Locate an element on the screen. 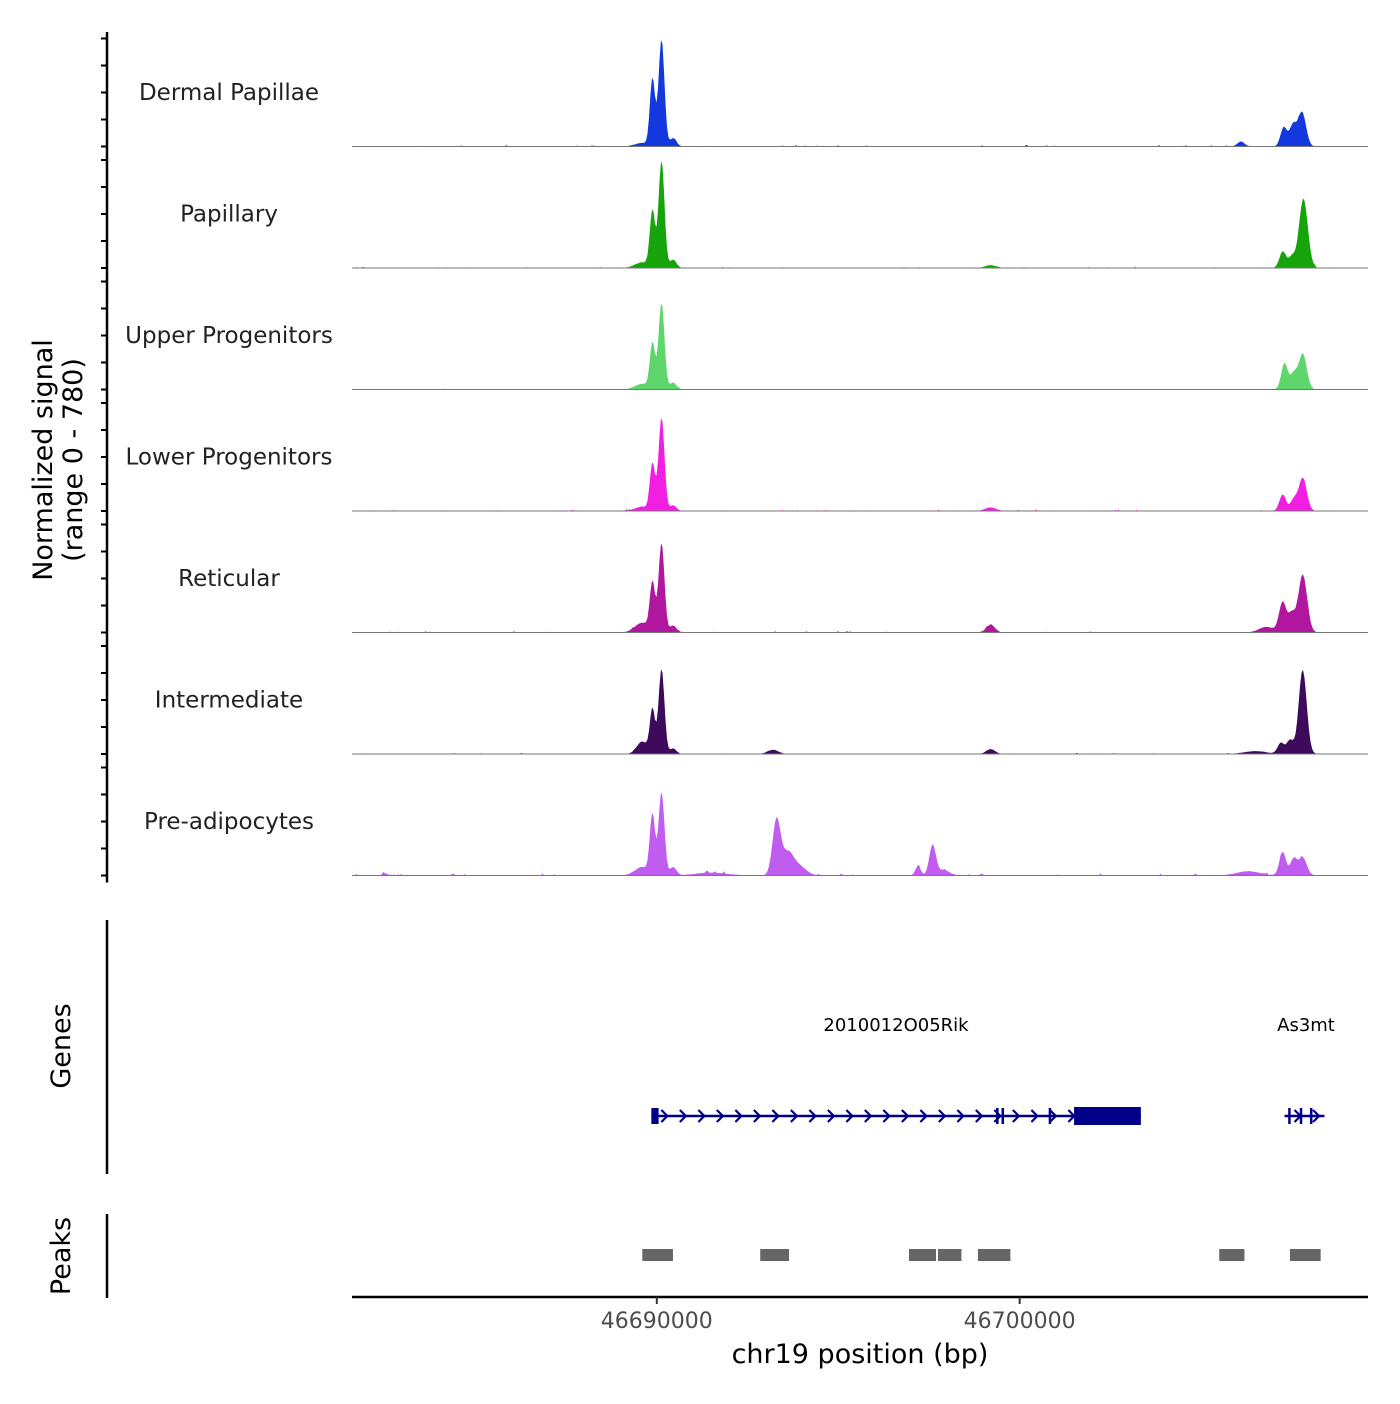  coverage-area-upper-progenitors is located at coordinates (836, 346).